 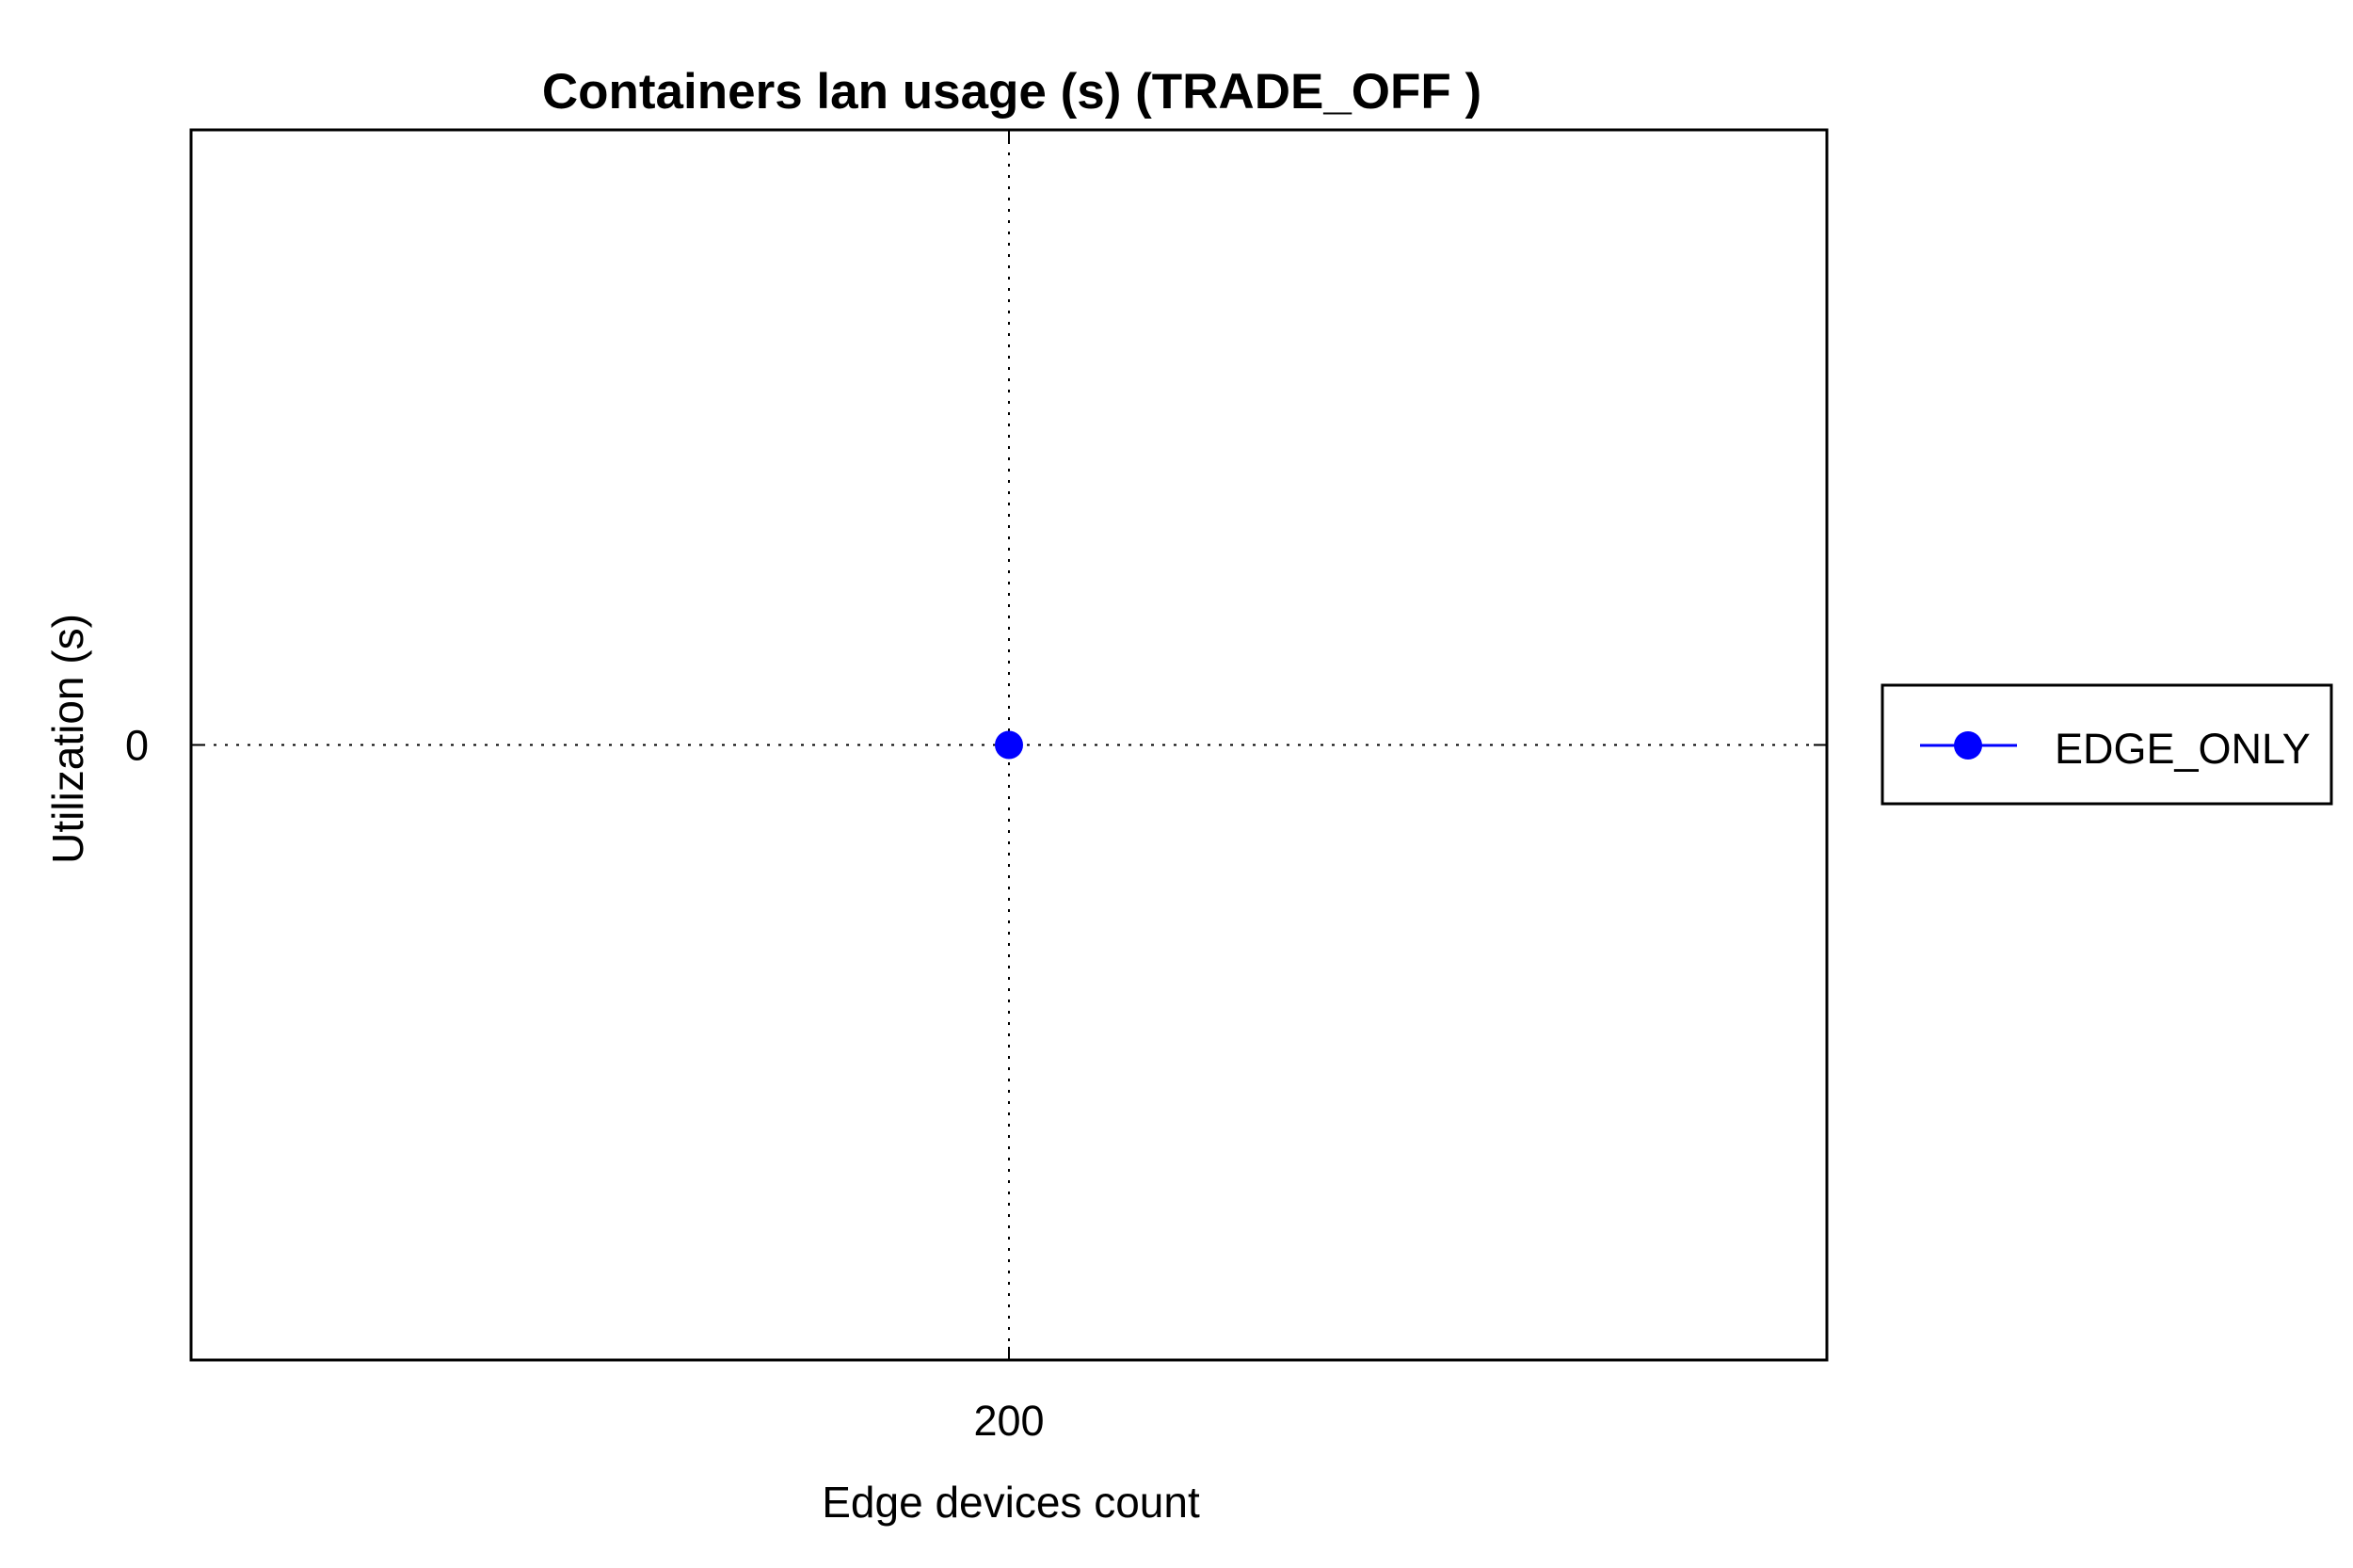 I want to click on series-layer, so click(x=1009, y=745).